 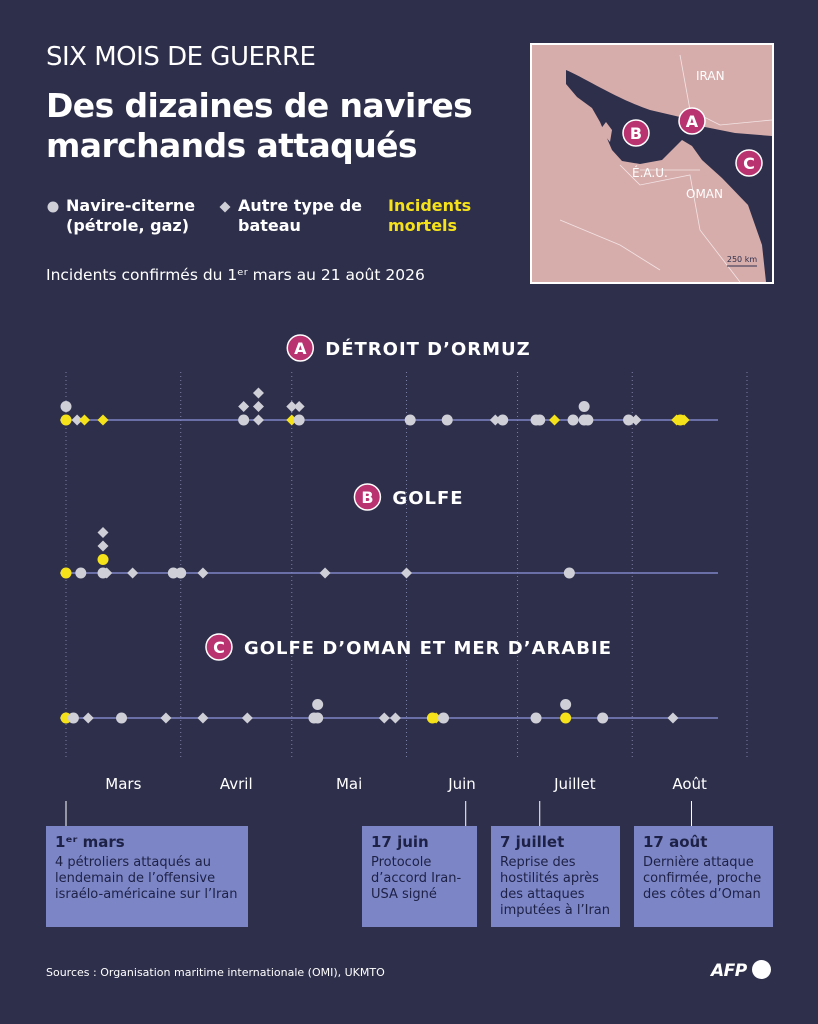 What do you see at coordinates (710, 76) in the screenshot?
I see `map-label: IRAN` at bounding box center [710, 76].